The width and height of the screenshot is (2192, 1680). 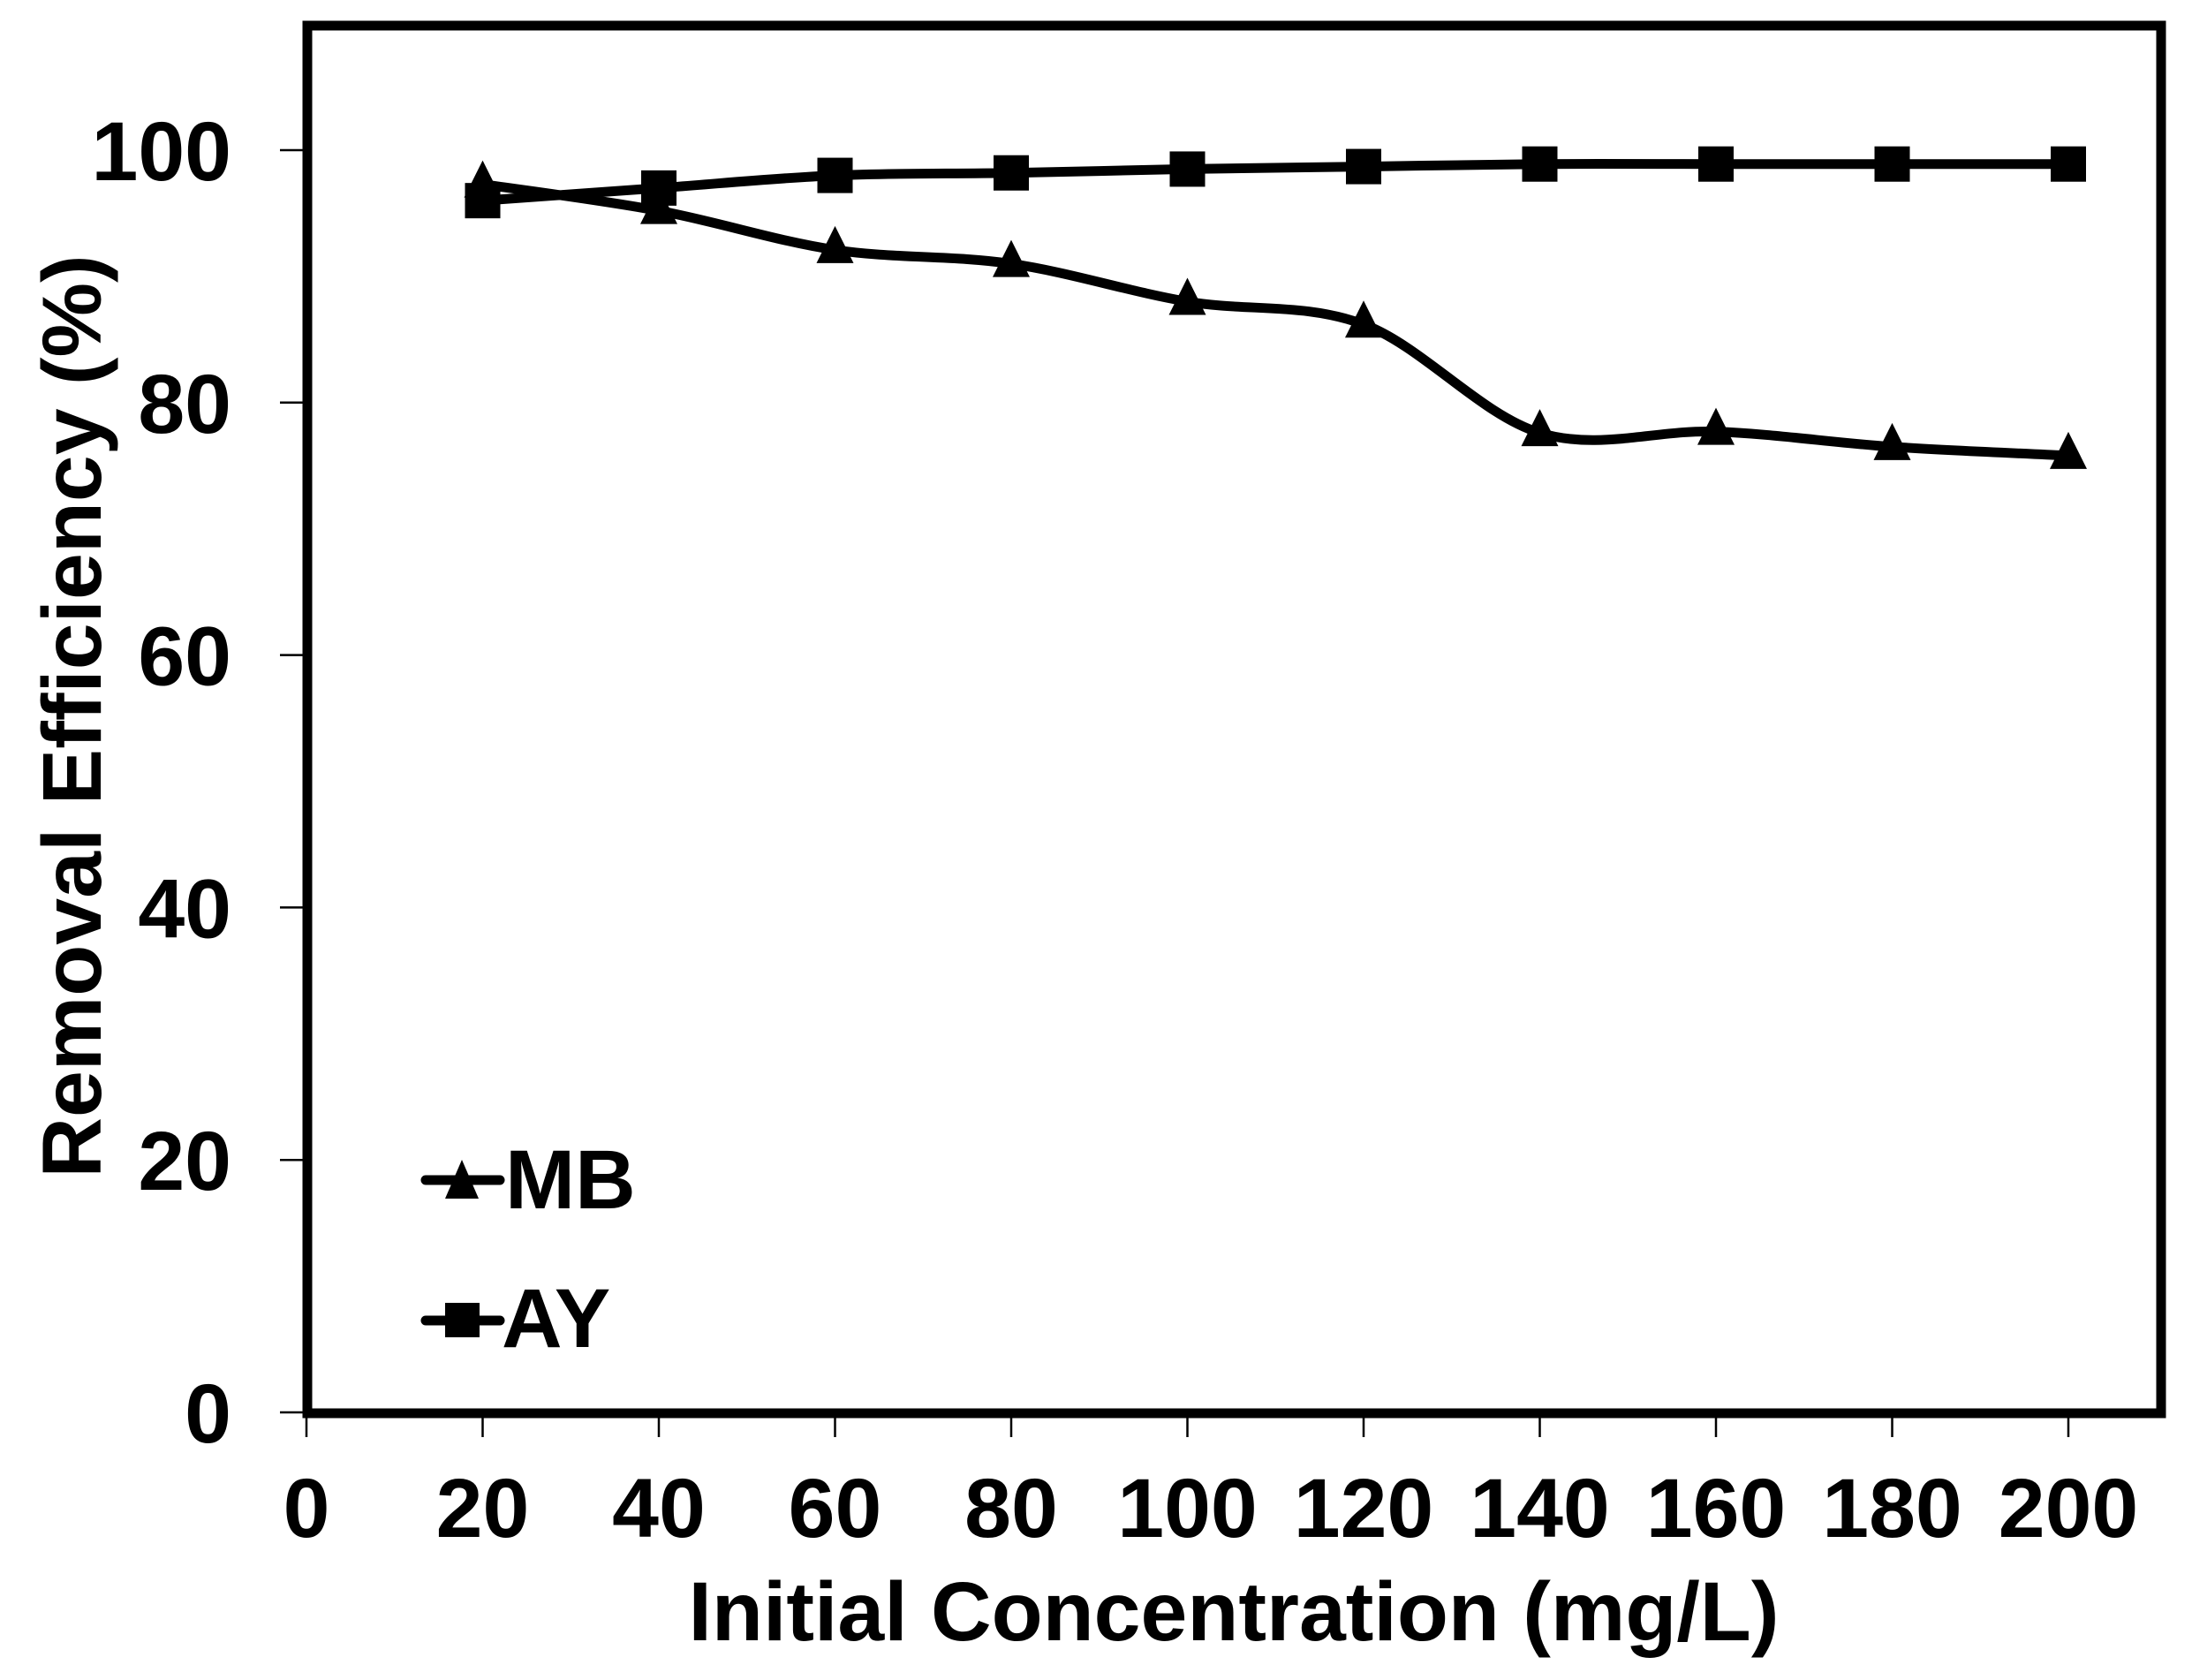 I want to click on series-line-ay, so click(x=1276, y=182).